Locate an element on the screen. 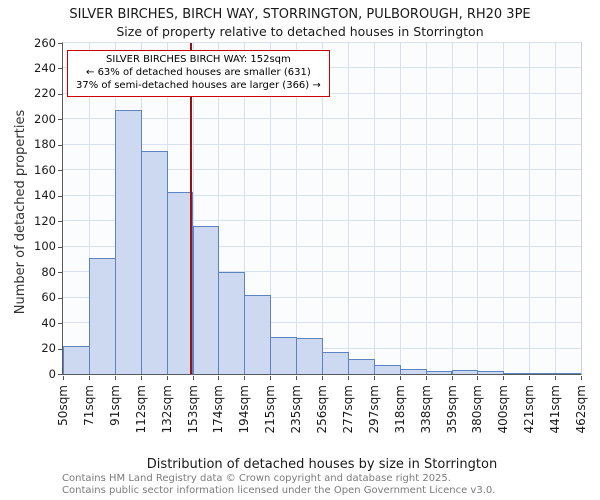 This screenshot has width=600, height=500. x-tick-label-text: 235sqm is located at coordinates (296, 409).